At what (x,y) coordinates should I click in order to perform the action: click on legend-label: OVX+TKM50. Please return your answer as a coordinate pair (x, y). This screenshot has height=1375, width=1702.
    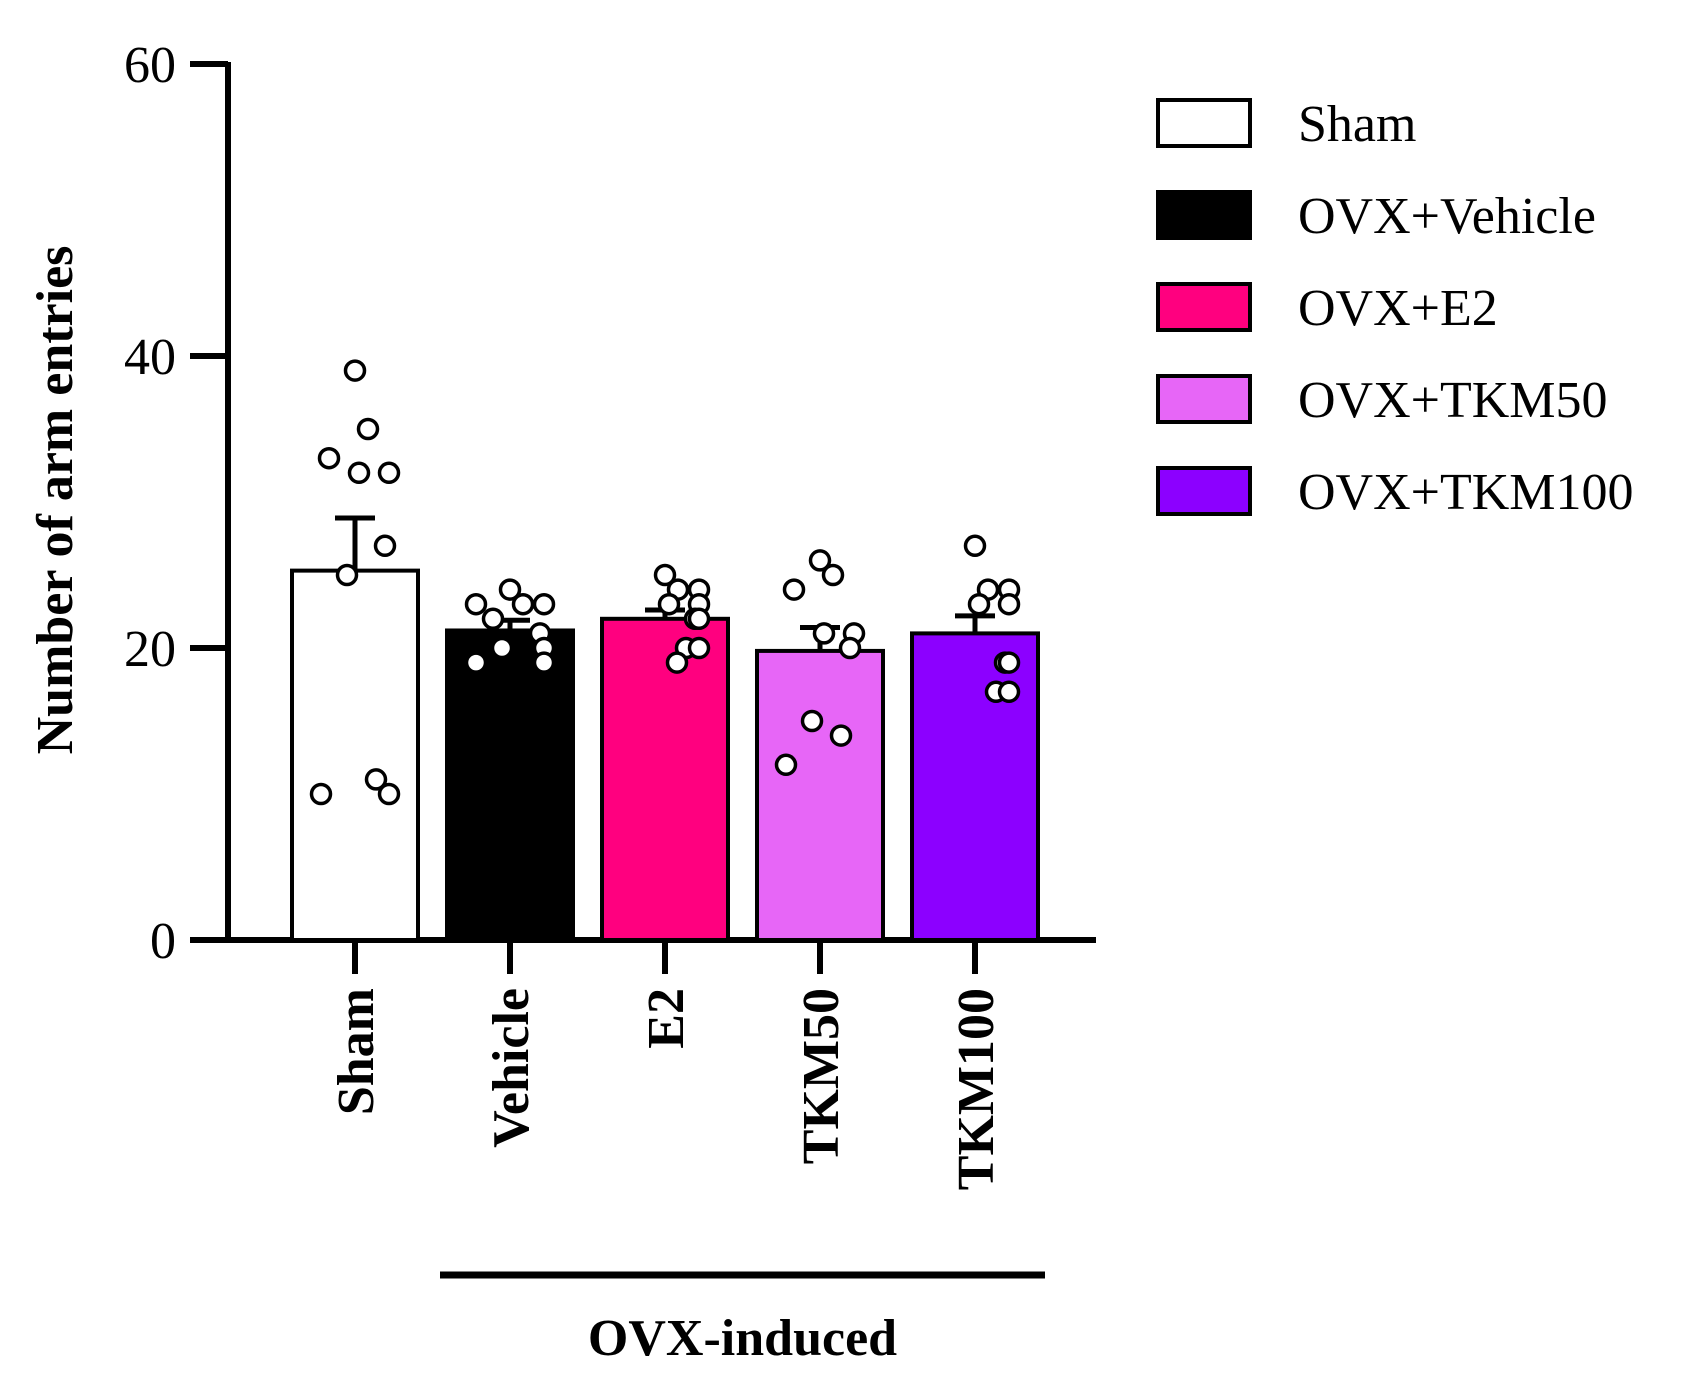
    Looking at the image, I should click on (1453, 400).